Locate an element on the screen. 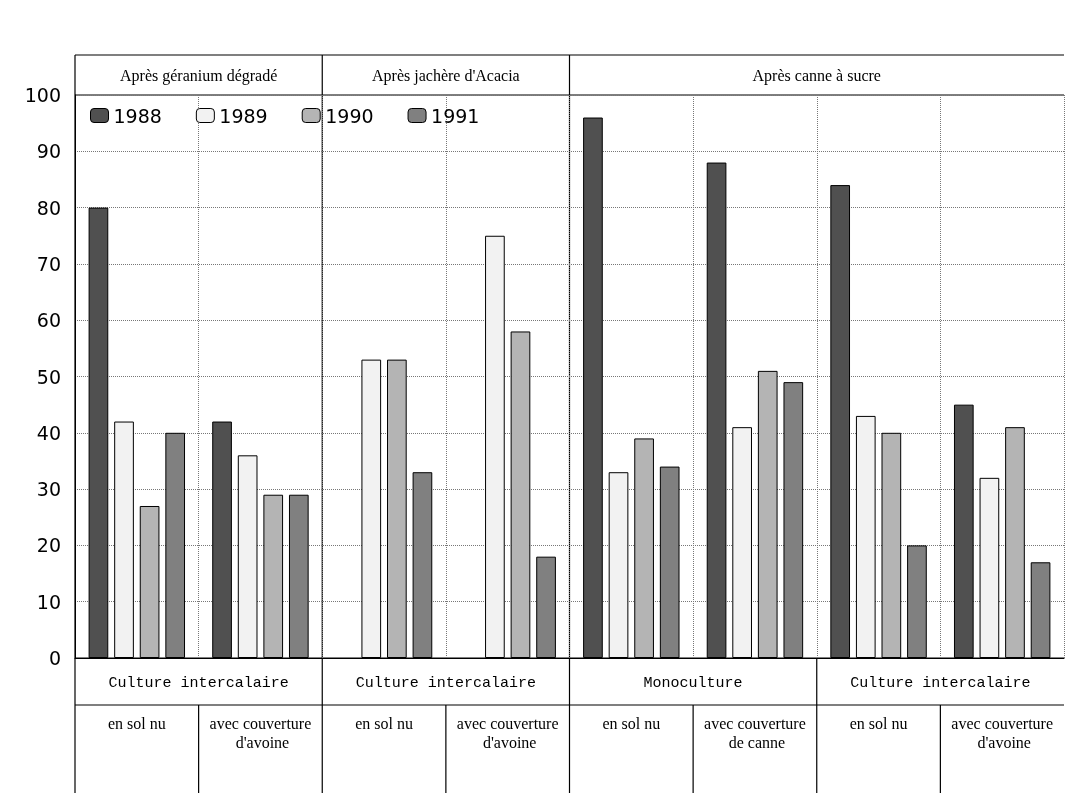  y-tick-label: 10 is located at coordinates (48, 601).